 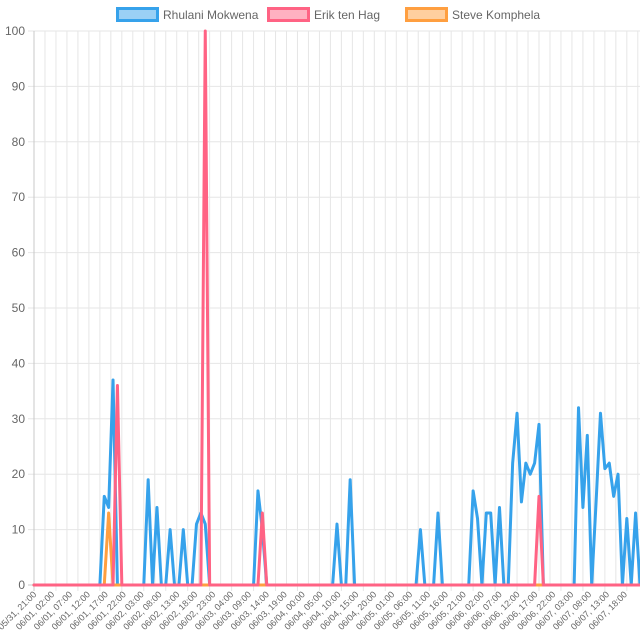 What do you see at coordinates (19, 253) in the screenshot?
I see `y-tick-label: 60` at bounding box center [19, 253].